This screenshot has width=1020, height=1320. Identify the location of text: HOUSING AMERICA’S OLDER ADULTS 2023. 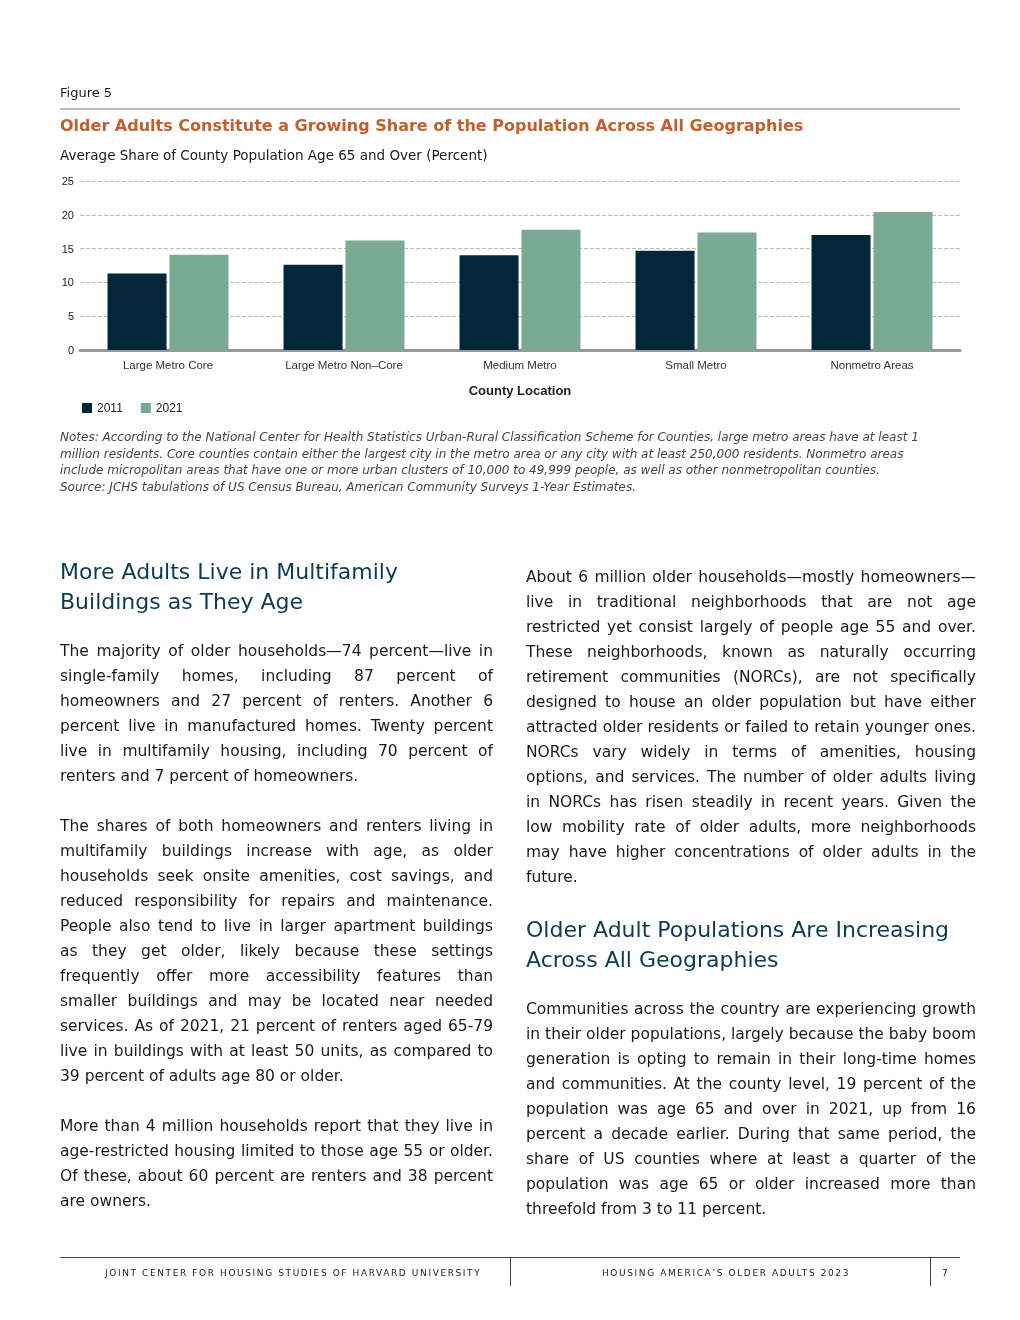
(726, 1273).